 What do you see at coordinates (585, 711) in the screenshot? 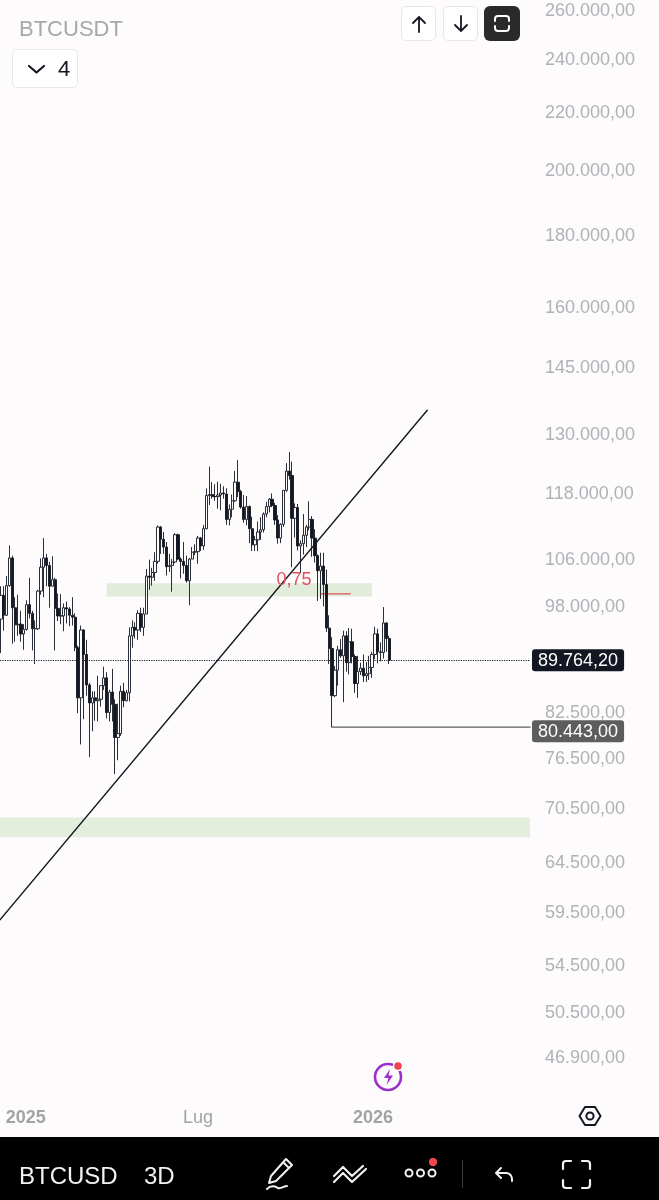
I see `y-tick-label: 82.500,00` at bounding box center [585, 711].